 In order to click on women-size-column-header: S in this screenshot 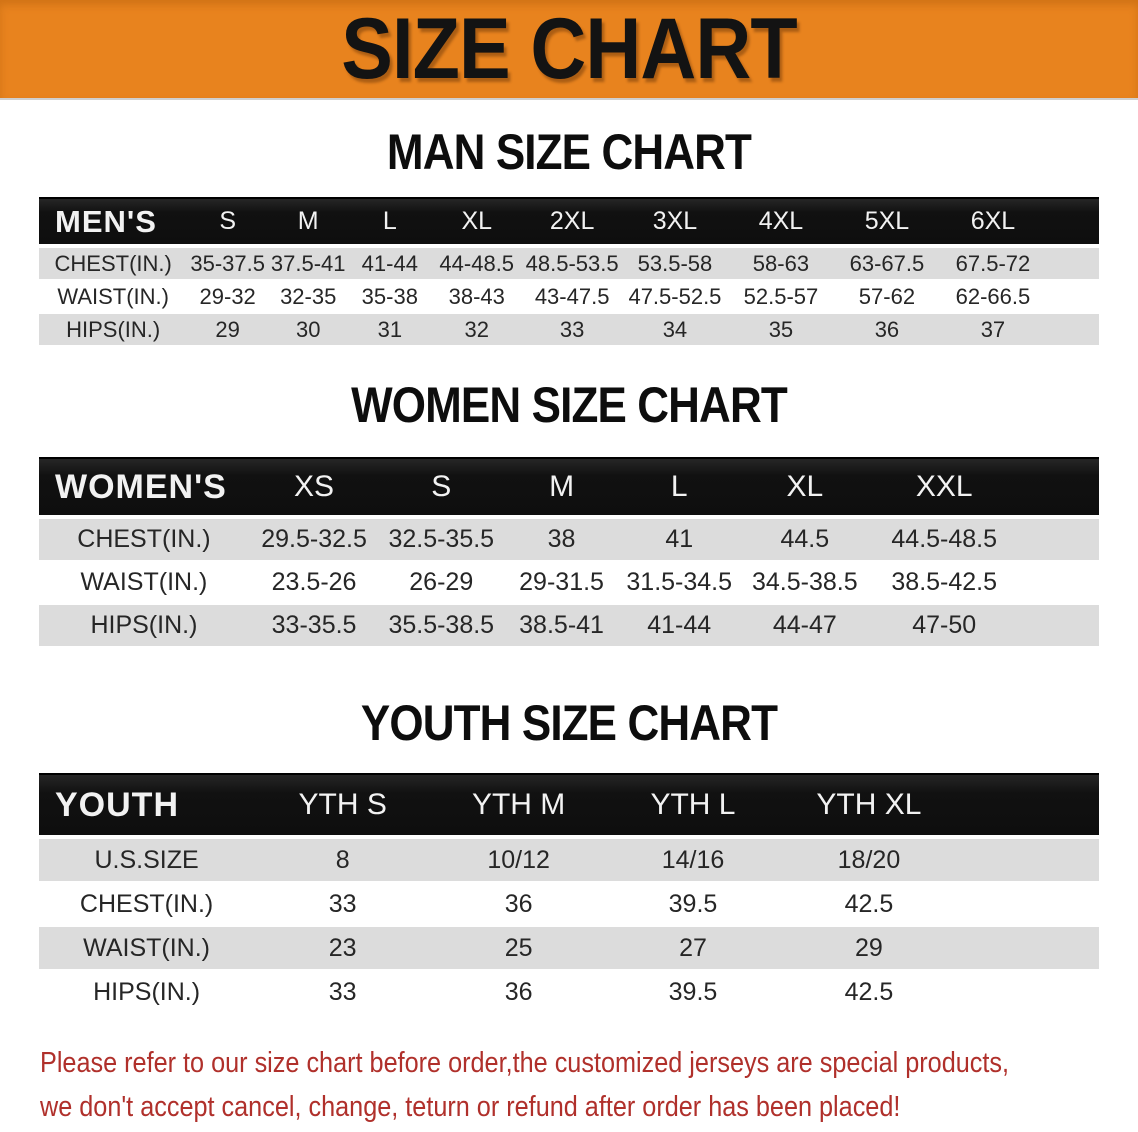, I will do `click(441, 488)`.